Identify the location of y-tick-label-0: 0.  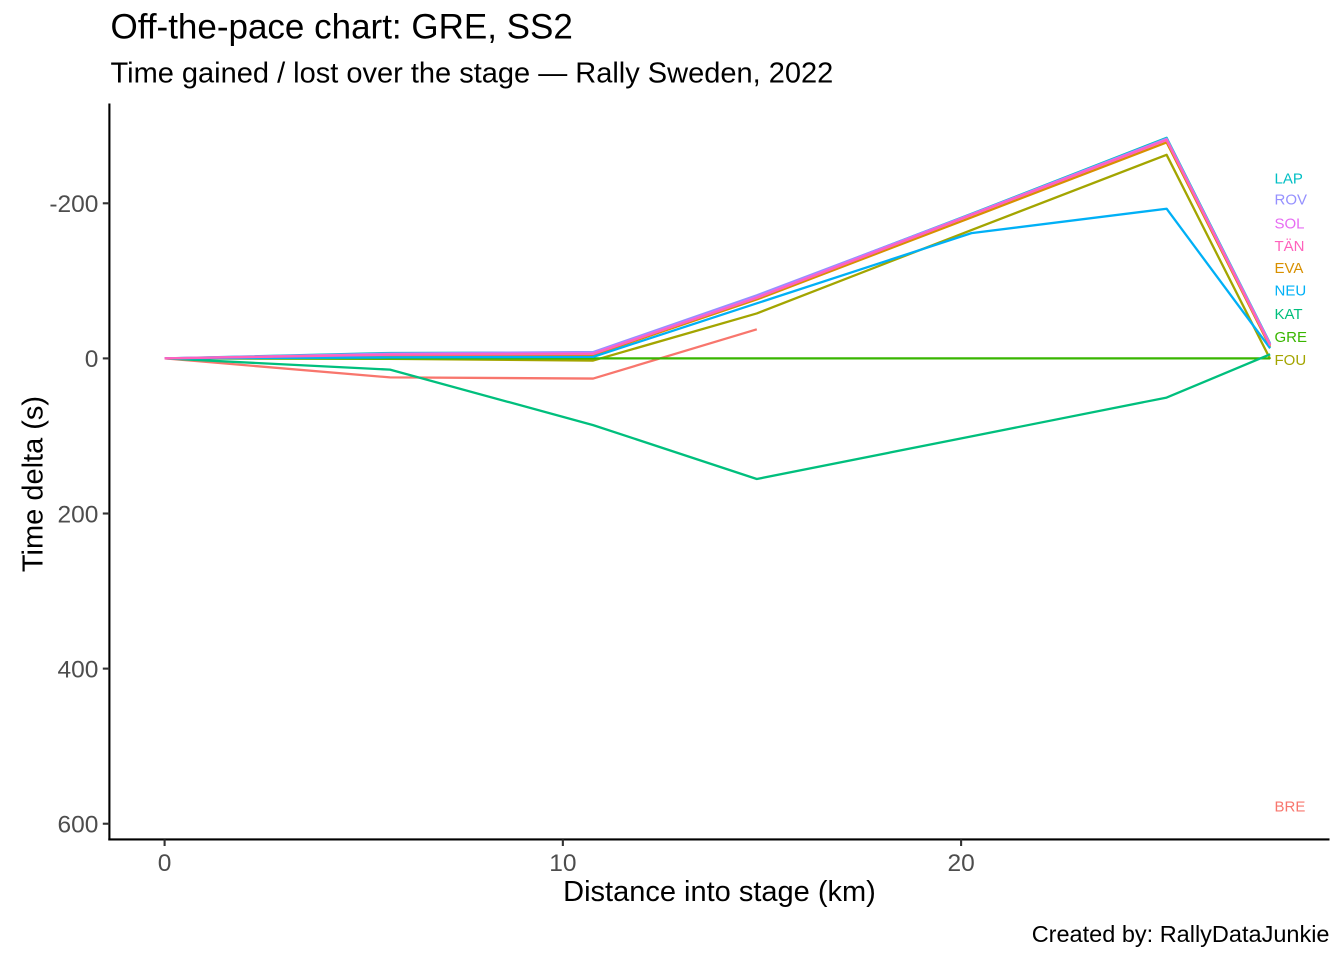
(92, 359).